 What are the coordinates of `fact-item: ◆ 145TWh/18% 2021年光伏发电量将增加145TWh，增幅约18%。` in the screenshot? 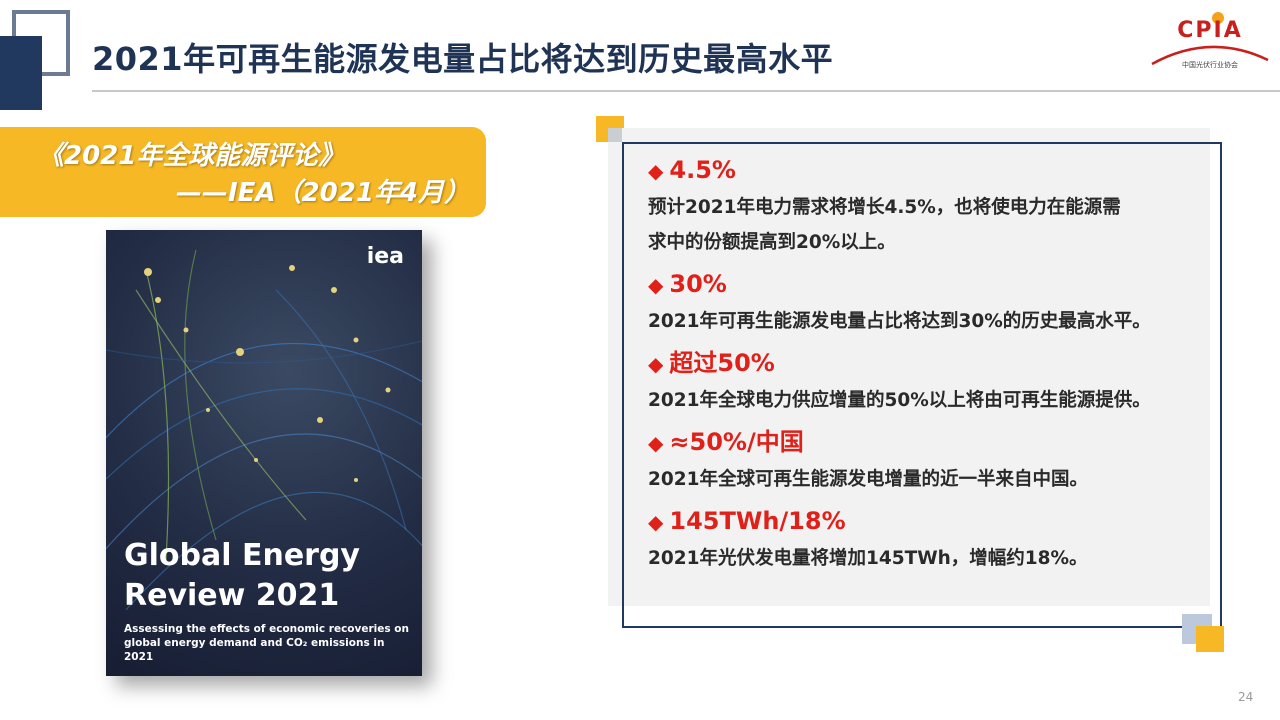 It's located at (931, 538).